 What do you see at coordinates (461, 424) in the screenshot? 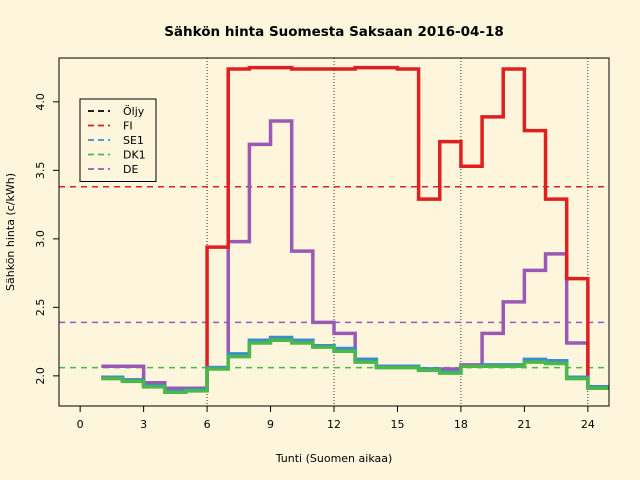
I see `x-tick-label: 18` at bounding box center [461, 424].